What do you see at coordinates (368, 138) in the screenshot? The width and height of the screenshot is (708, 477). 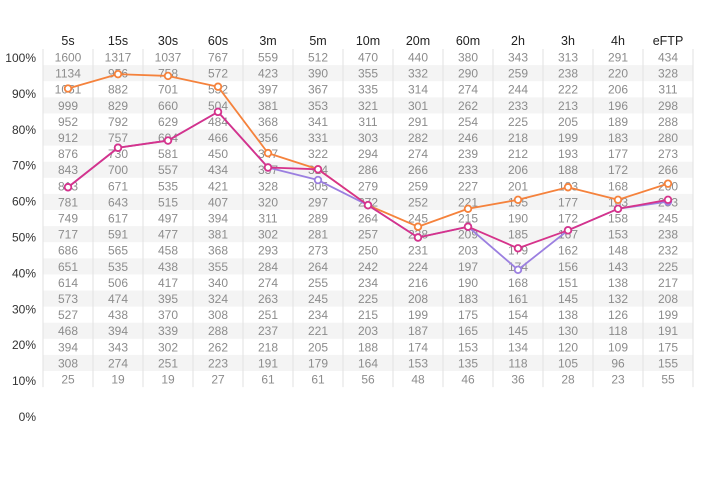 I see `table-cell: 303` at bounding box center [368, 138].